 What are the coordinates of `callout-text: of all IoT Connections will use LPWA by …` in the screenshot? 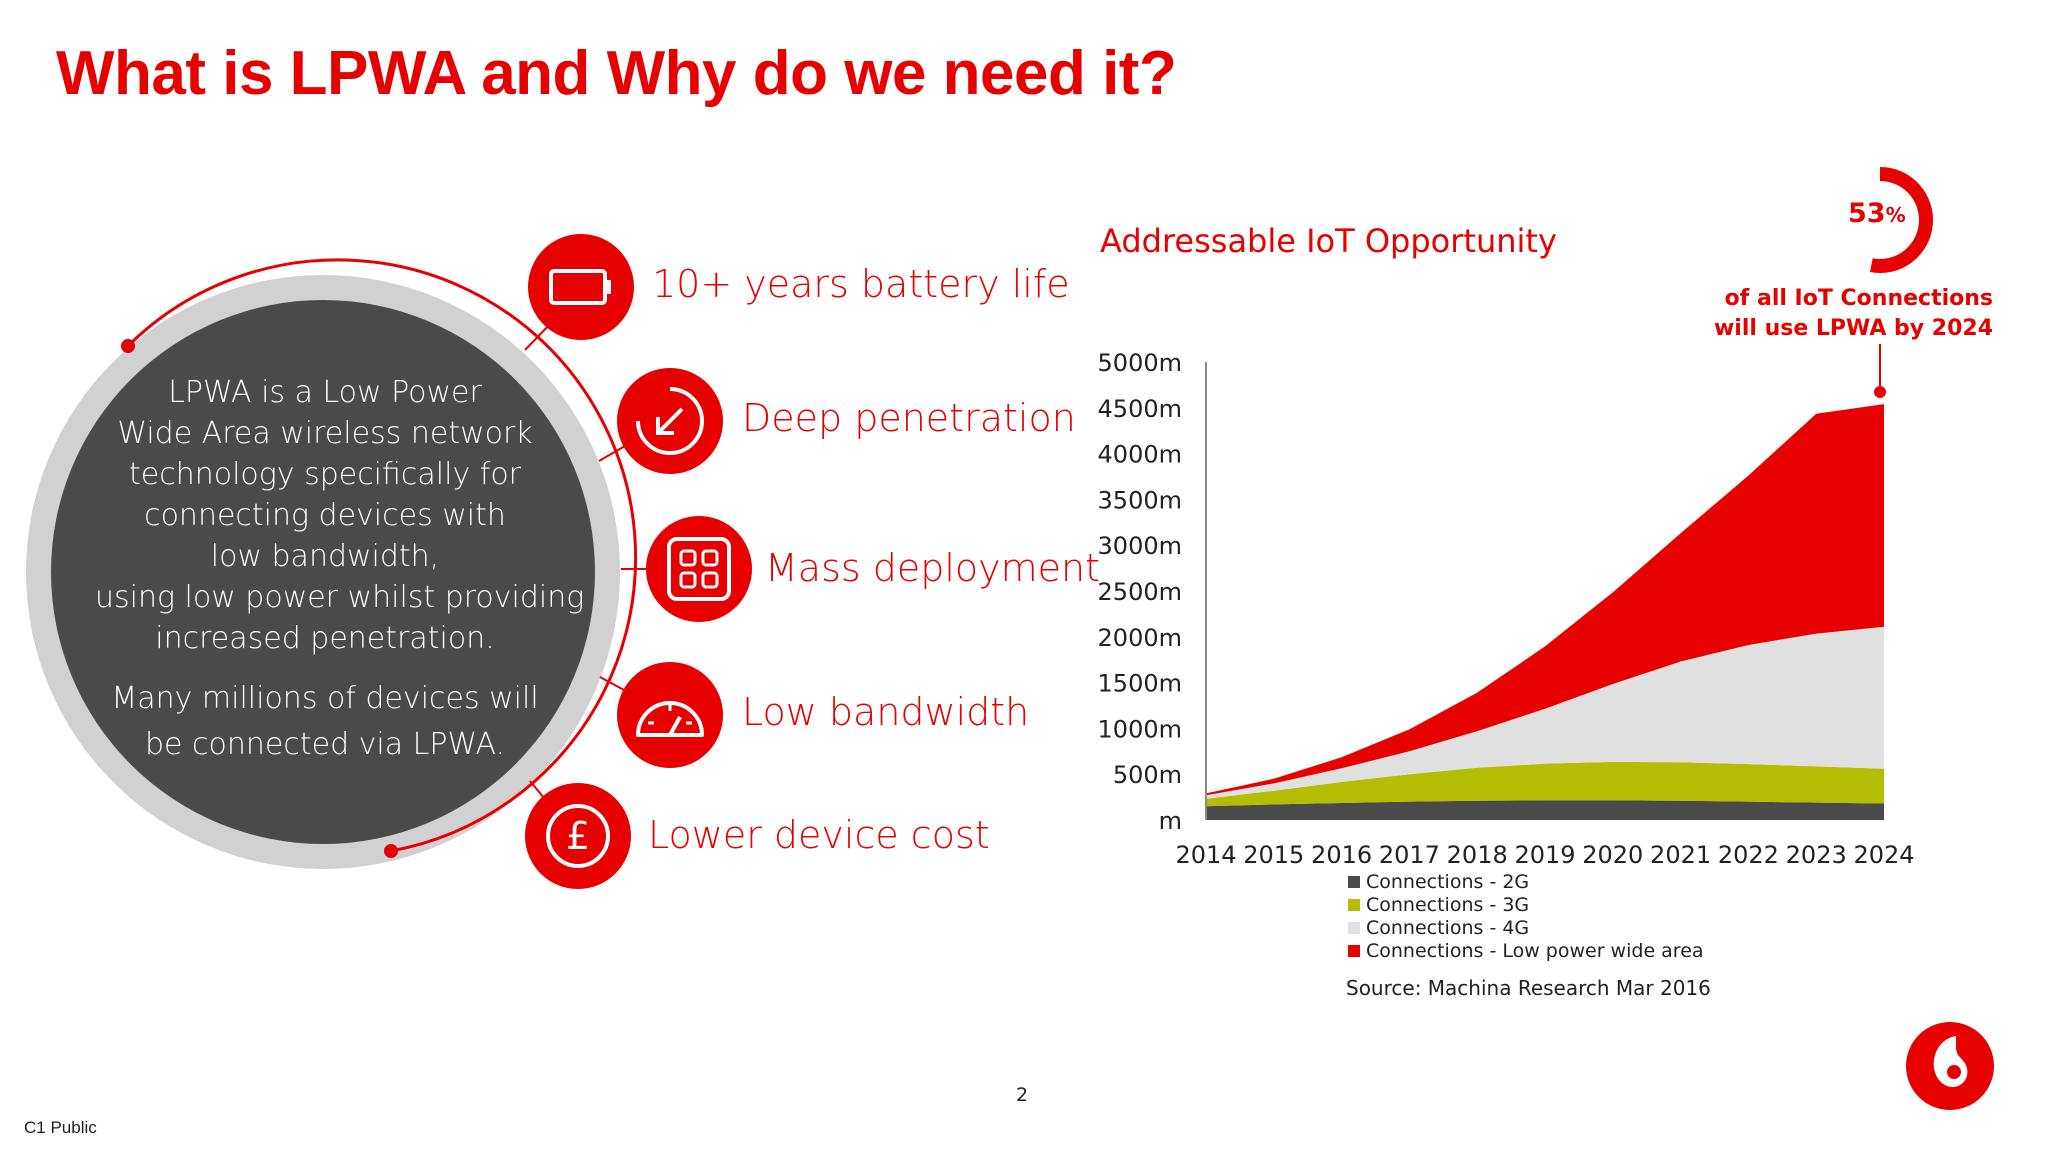 It's located at (1833, 314).